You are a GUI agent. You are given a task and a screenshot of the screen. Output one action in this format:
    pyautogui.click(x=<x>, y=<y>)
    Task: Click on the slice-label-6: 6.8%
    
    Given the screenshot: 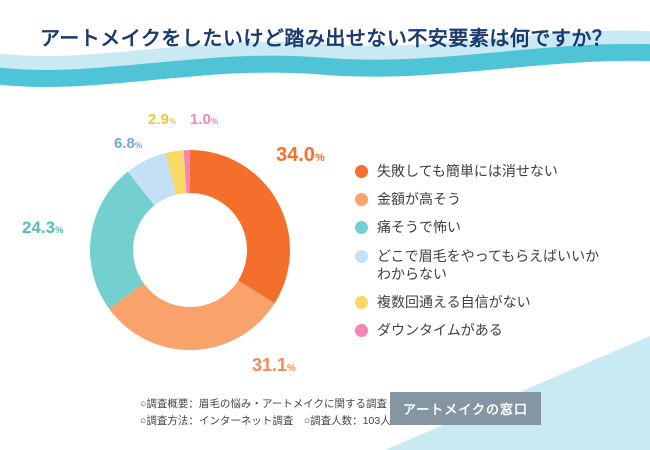 What is the action you would take?
    pyautogui.click(x=128, y=143)
    